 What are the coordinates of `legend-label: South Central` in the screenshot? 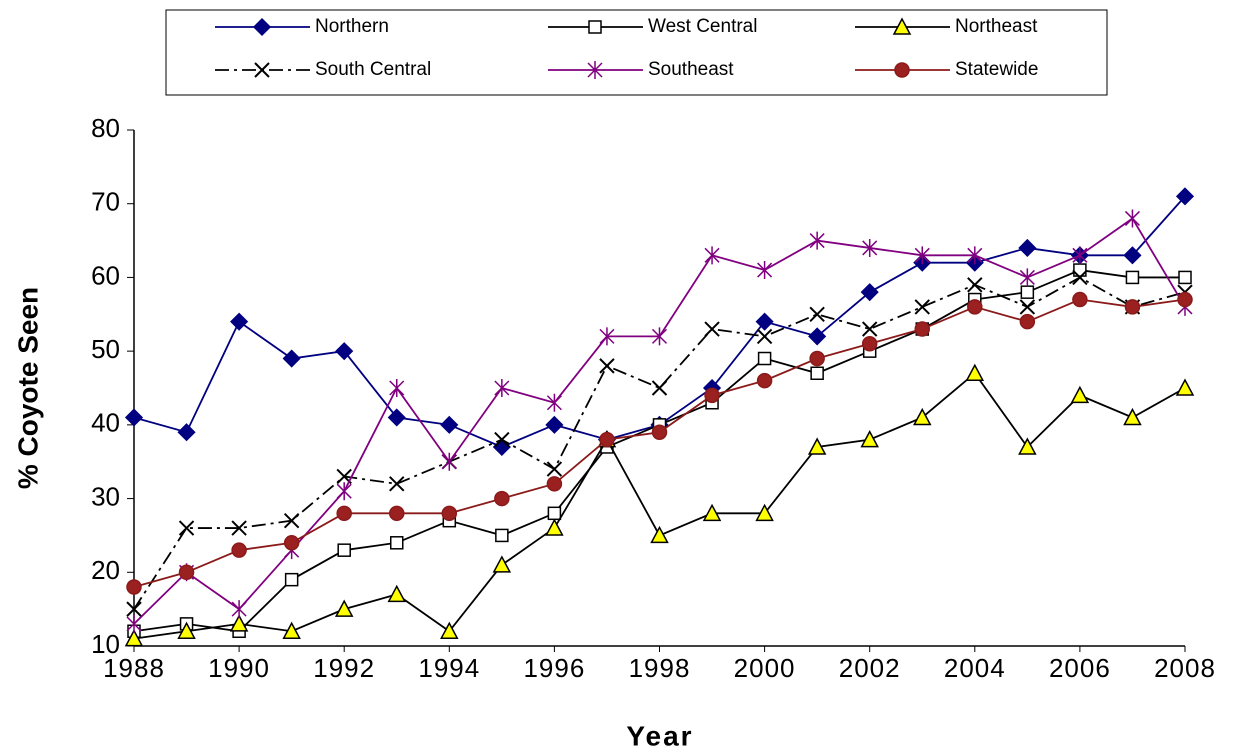 It's located at (373, 69).